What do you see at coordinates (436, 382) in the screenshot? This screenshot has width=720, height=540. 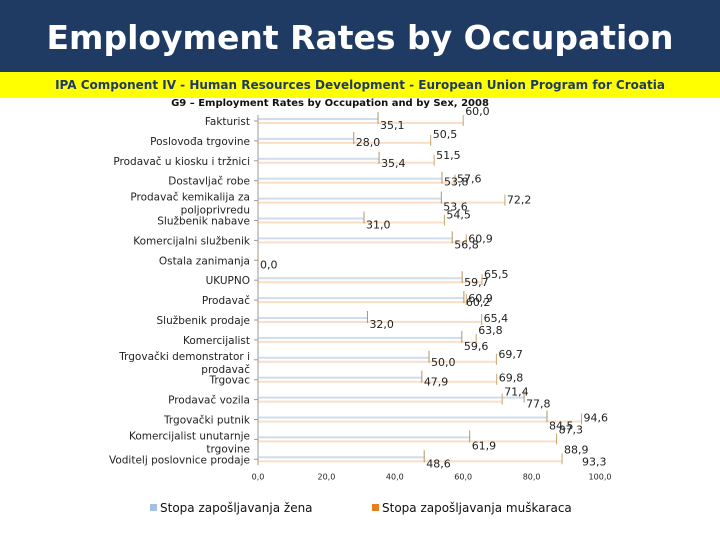 I see `value-label-women: 47,9` at bounding box center [436, 382].